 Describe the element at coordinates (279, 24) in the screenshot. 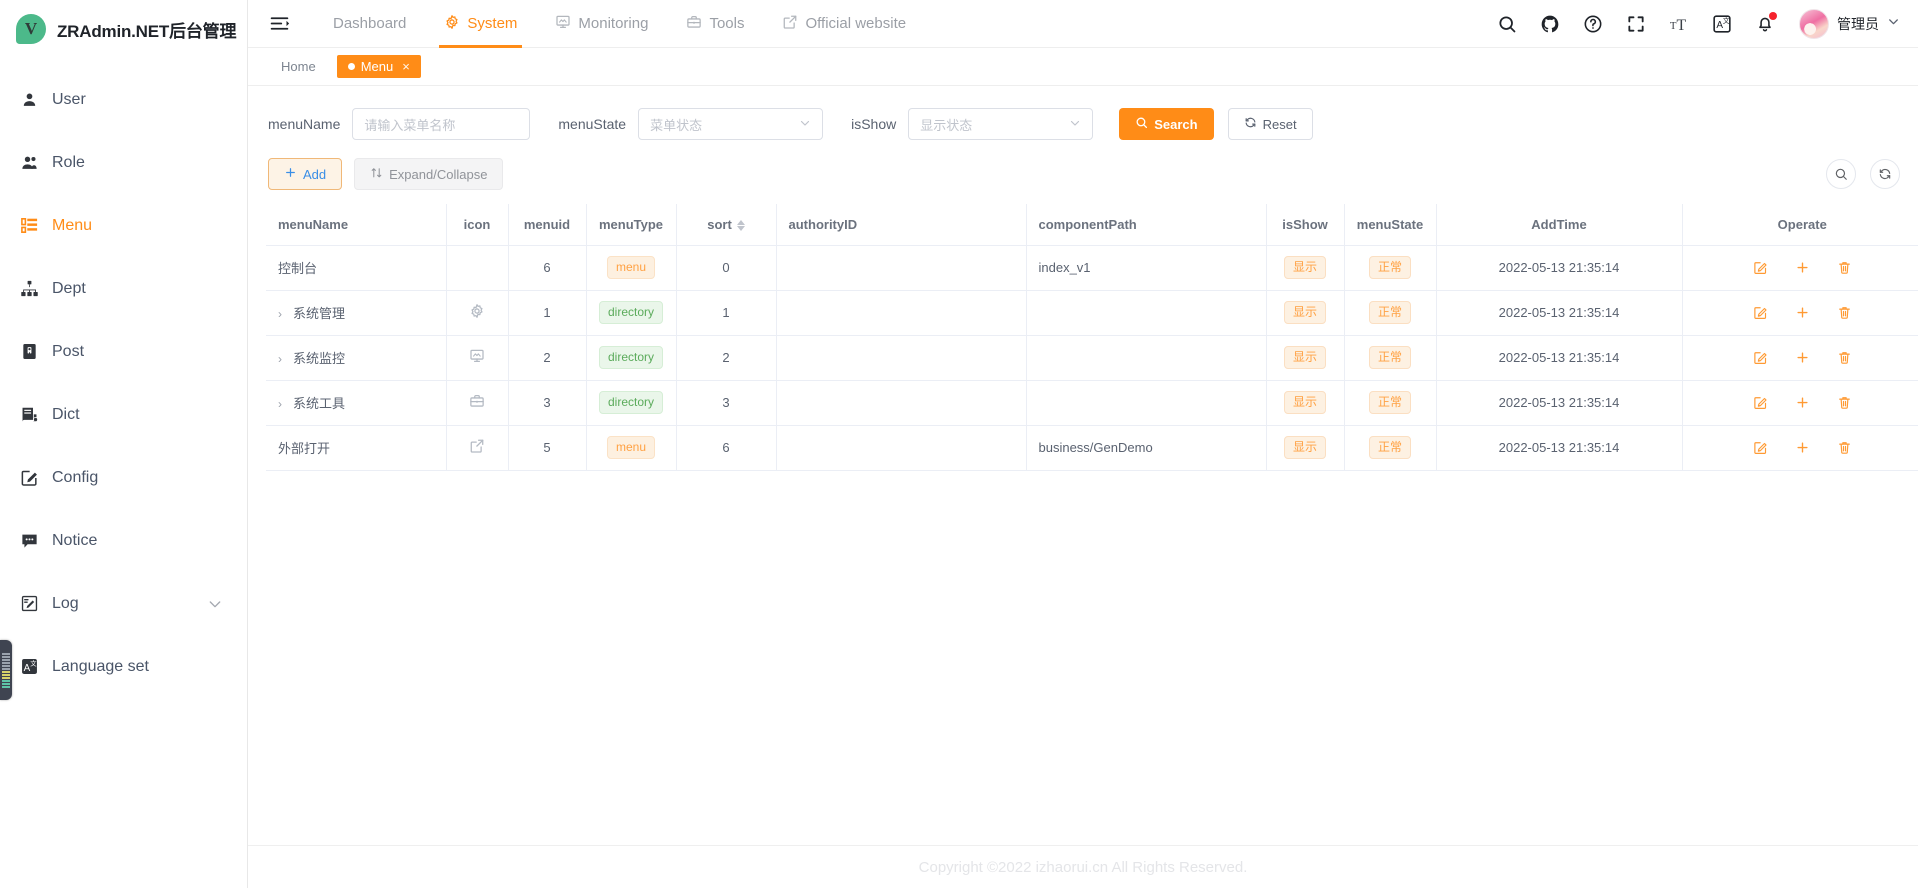

I see `hamburger-fold-icon` at that location.